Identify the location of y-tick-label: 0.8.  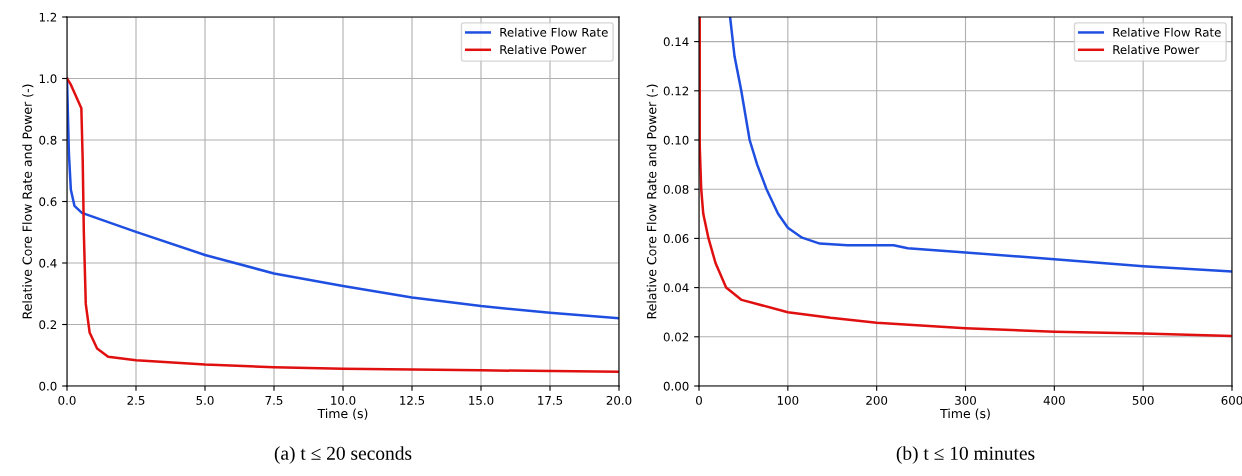
(48, 140).